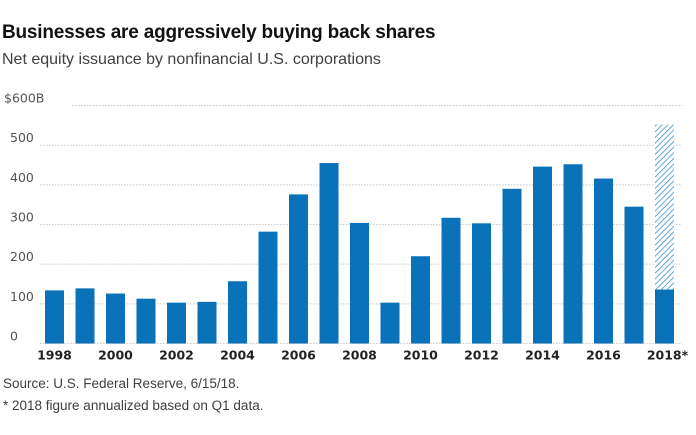 Image resolution: width=696 pixels, height=435 pixels. What do you see at coordinates (298, 269) in the screenshot?
I see `bar-2006` at bounding box center [298, 269].